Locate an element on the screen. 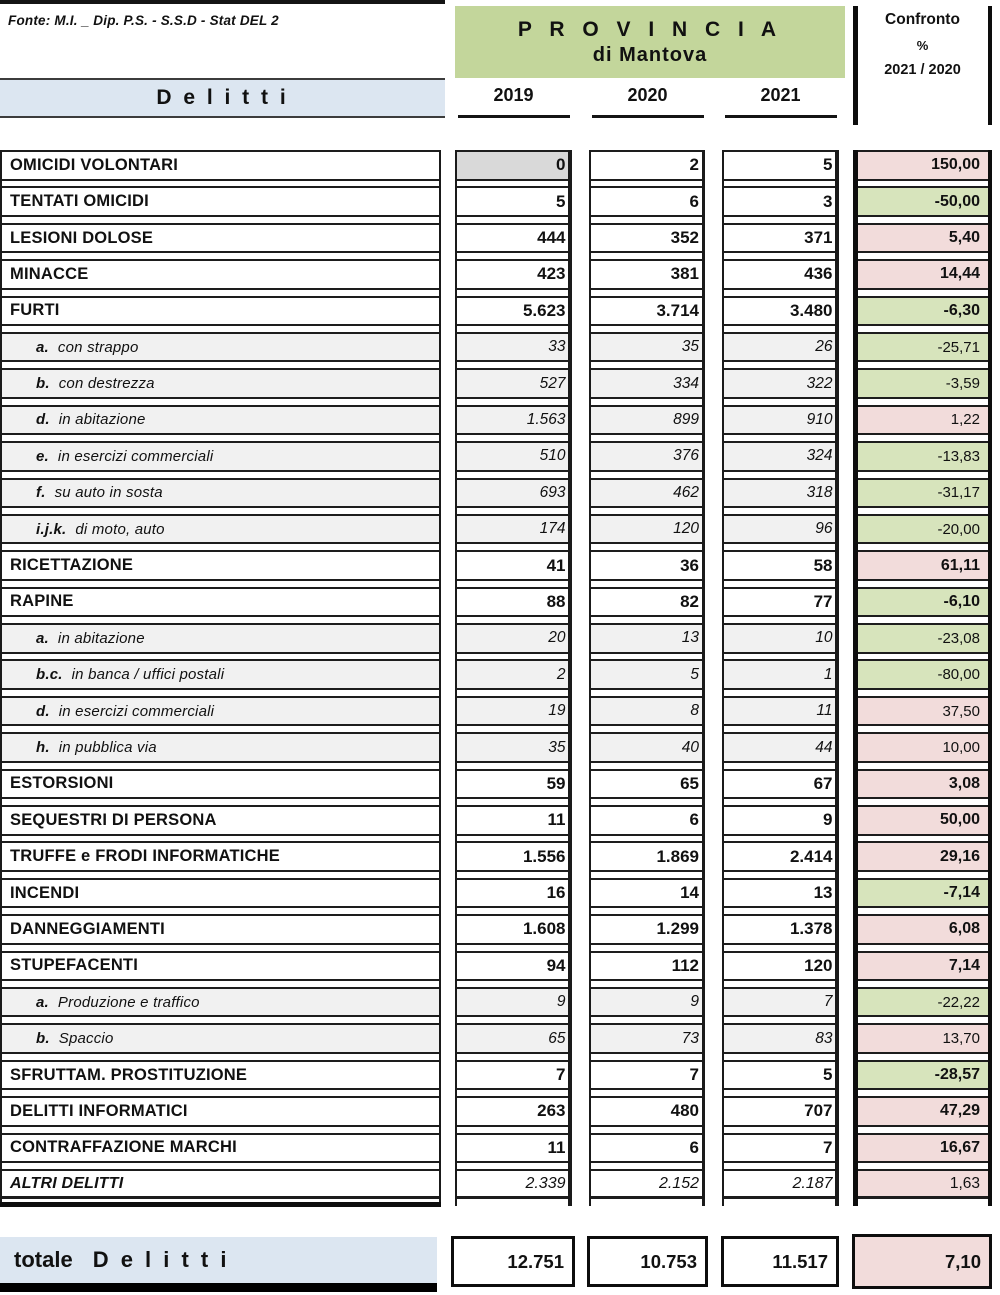 The height and width of the screenshot is (1295, 1000). cell-2021: 7 is located at coordinates (780, 1002).